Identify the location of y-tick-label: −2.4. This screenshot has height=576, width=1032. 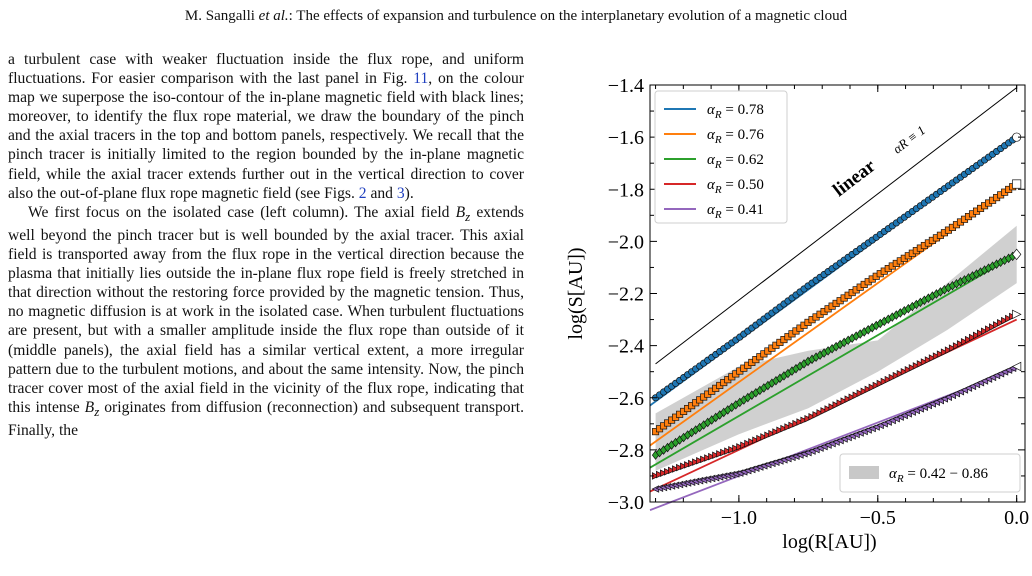
(626, 347).